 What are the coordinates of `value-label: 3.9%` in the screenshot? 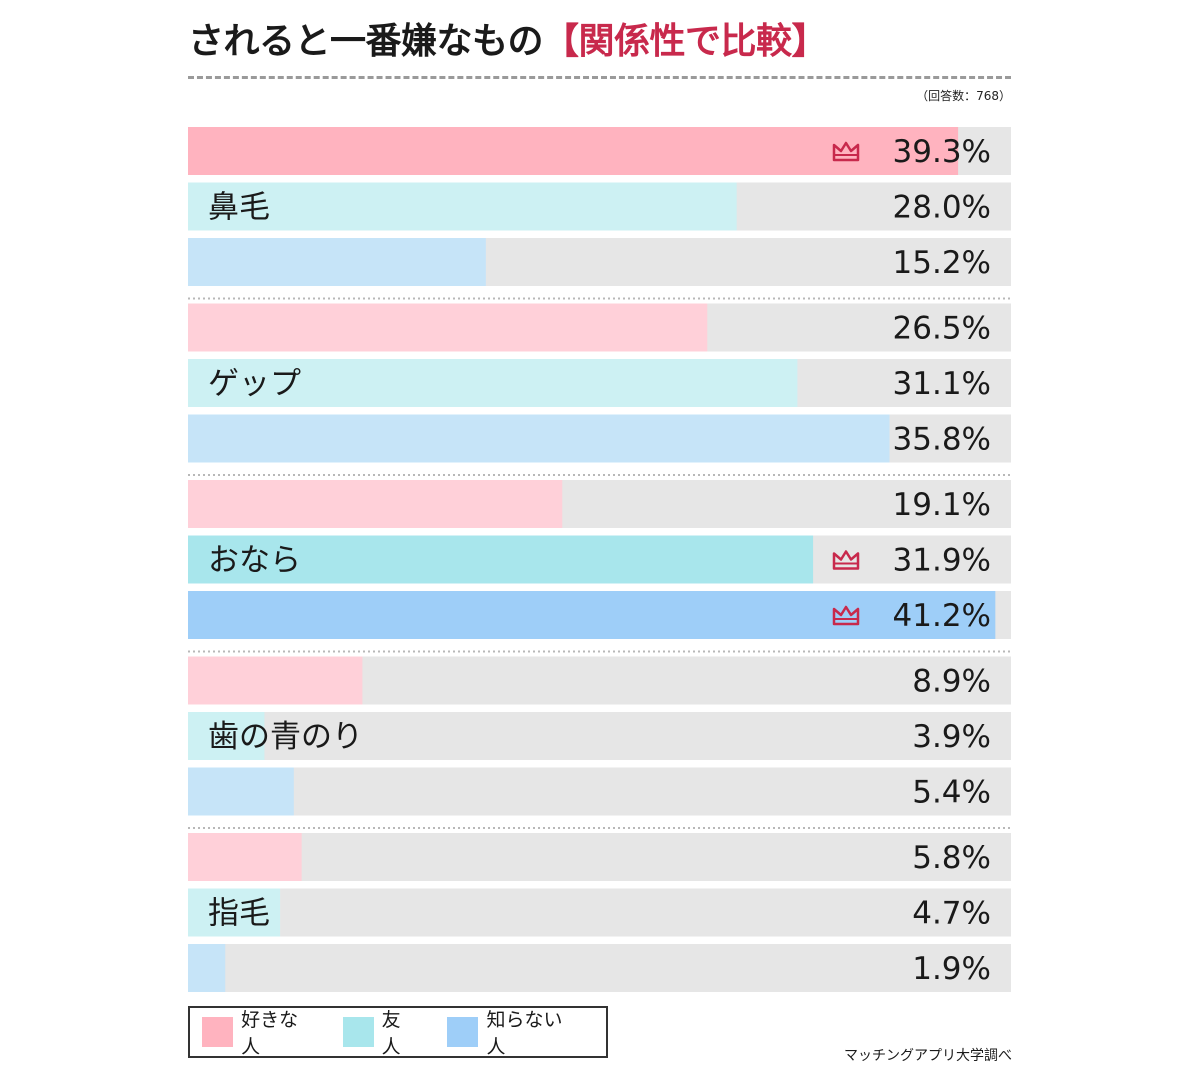 It's located at (951, 737).